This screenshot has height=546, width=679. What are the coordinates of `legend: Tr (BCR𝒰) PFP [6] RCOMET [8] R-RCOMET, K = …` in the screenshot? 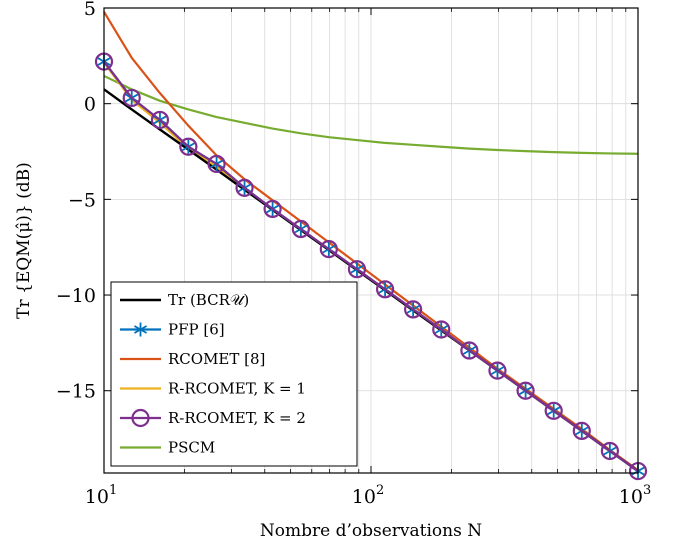 It's located at (234, 374).